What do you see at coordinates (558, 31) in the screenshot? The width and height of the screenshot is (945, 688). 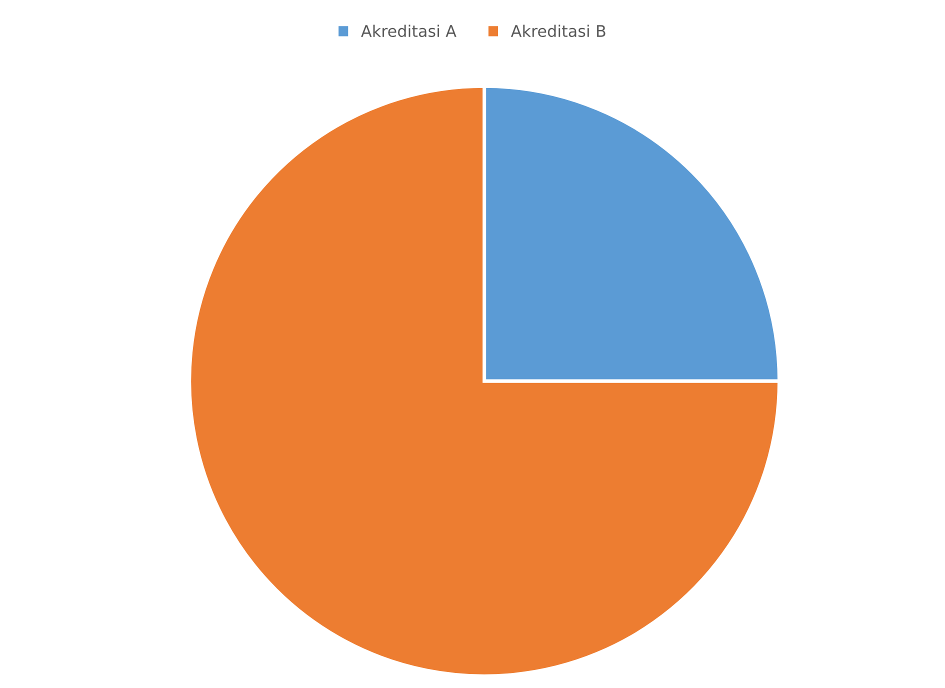 I see `legend-label: Akreditasi B` at bounding box center [558, 31].